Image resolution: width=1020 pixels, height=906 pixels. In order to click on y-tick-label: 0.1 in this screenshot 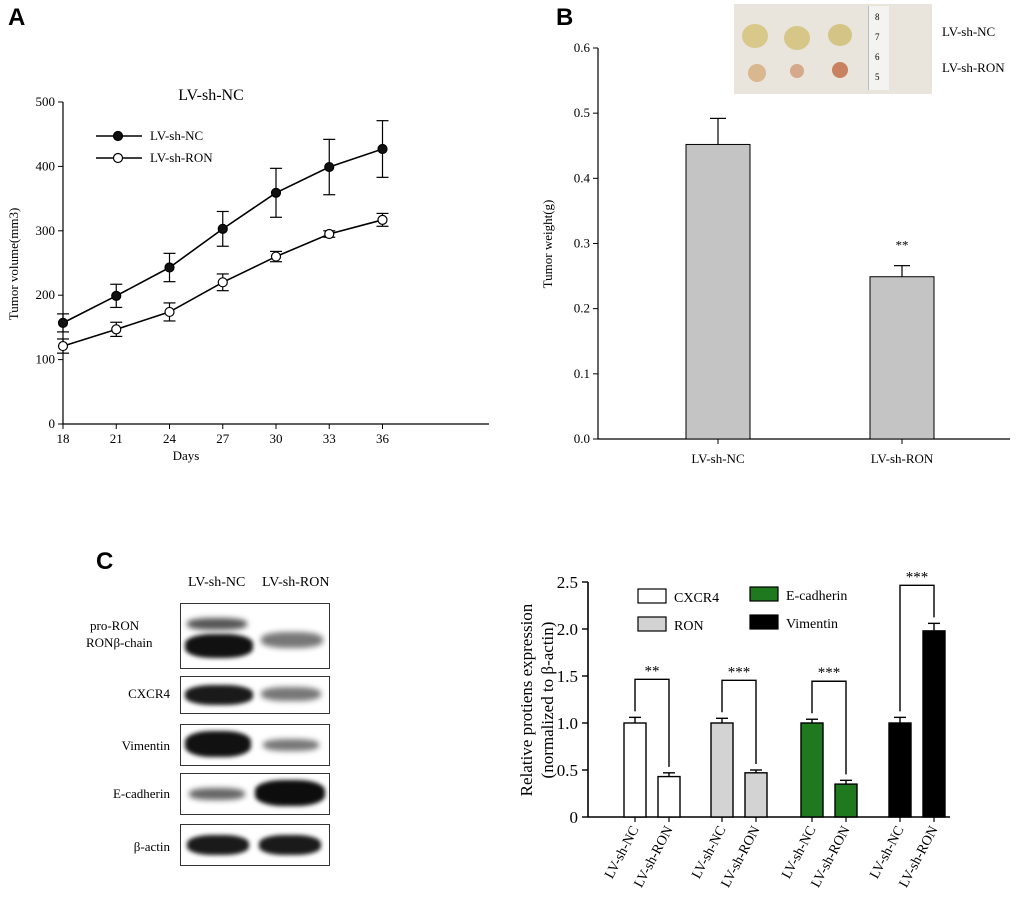, I will do `click(582, 373)`.